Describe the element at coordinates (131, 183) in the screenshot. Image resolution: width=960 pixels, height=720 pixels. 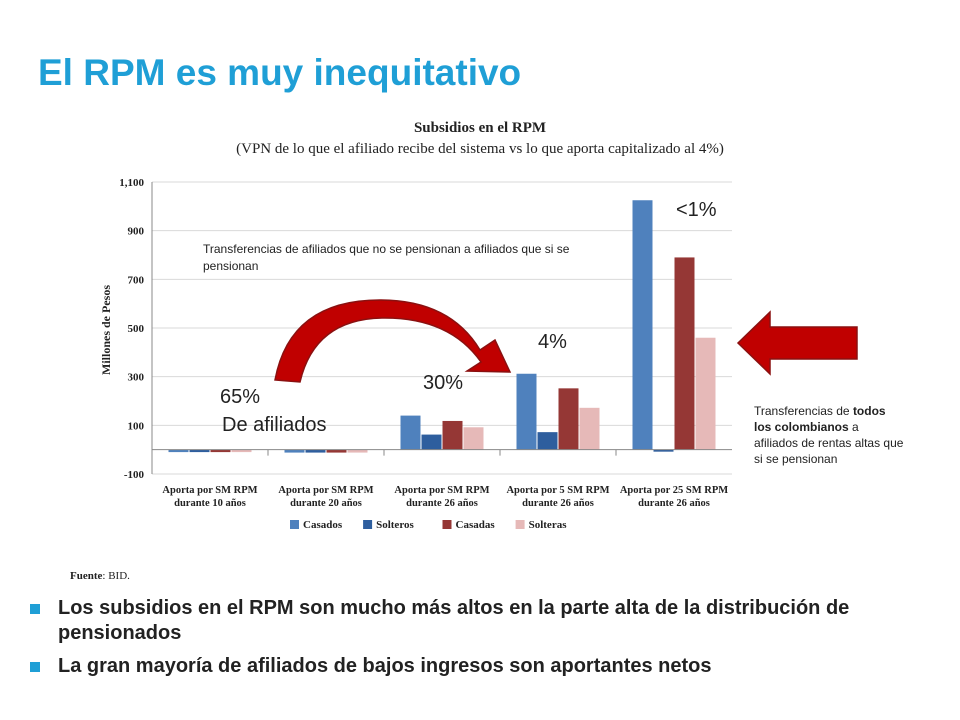
I see `y-tick-label: 1,100` at that location.